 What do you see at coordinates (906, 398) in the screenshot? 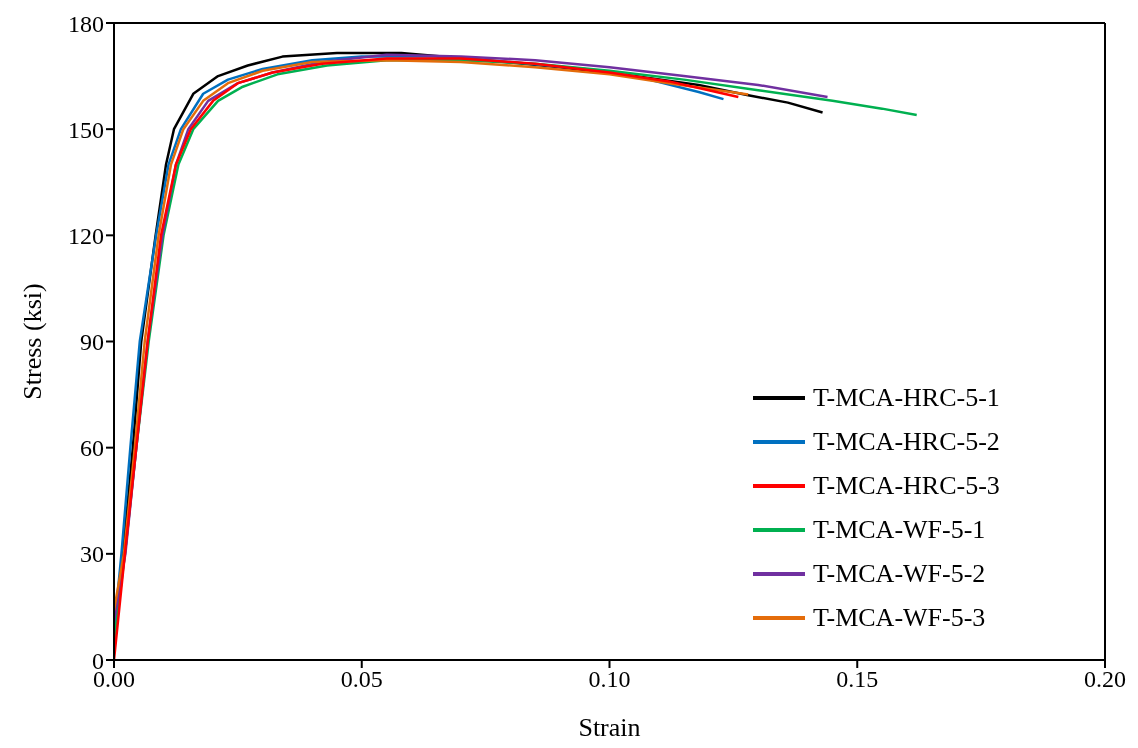
I see `legend-label: T-MCA-HRC-5-1` at bounding box center [906, 398].